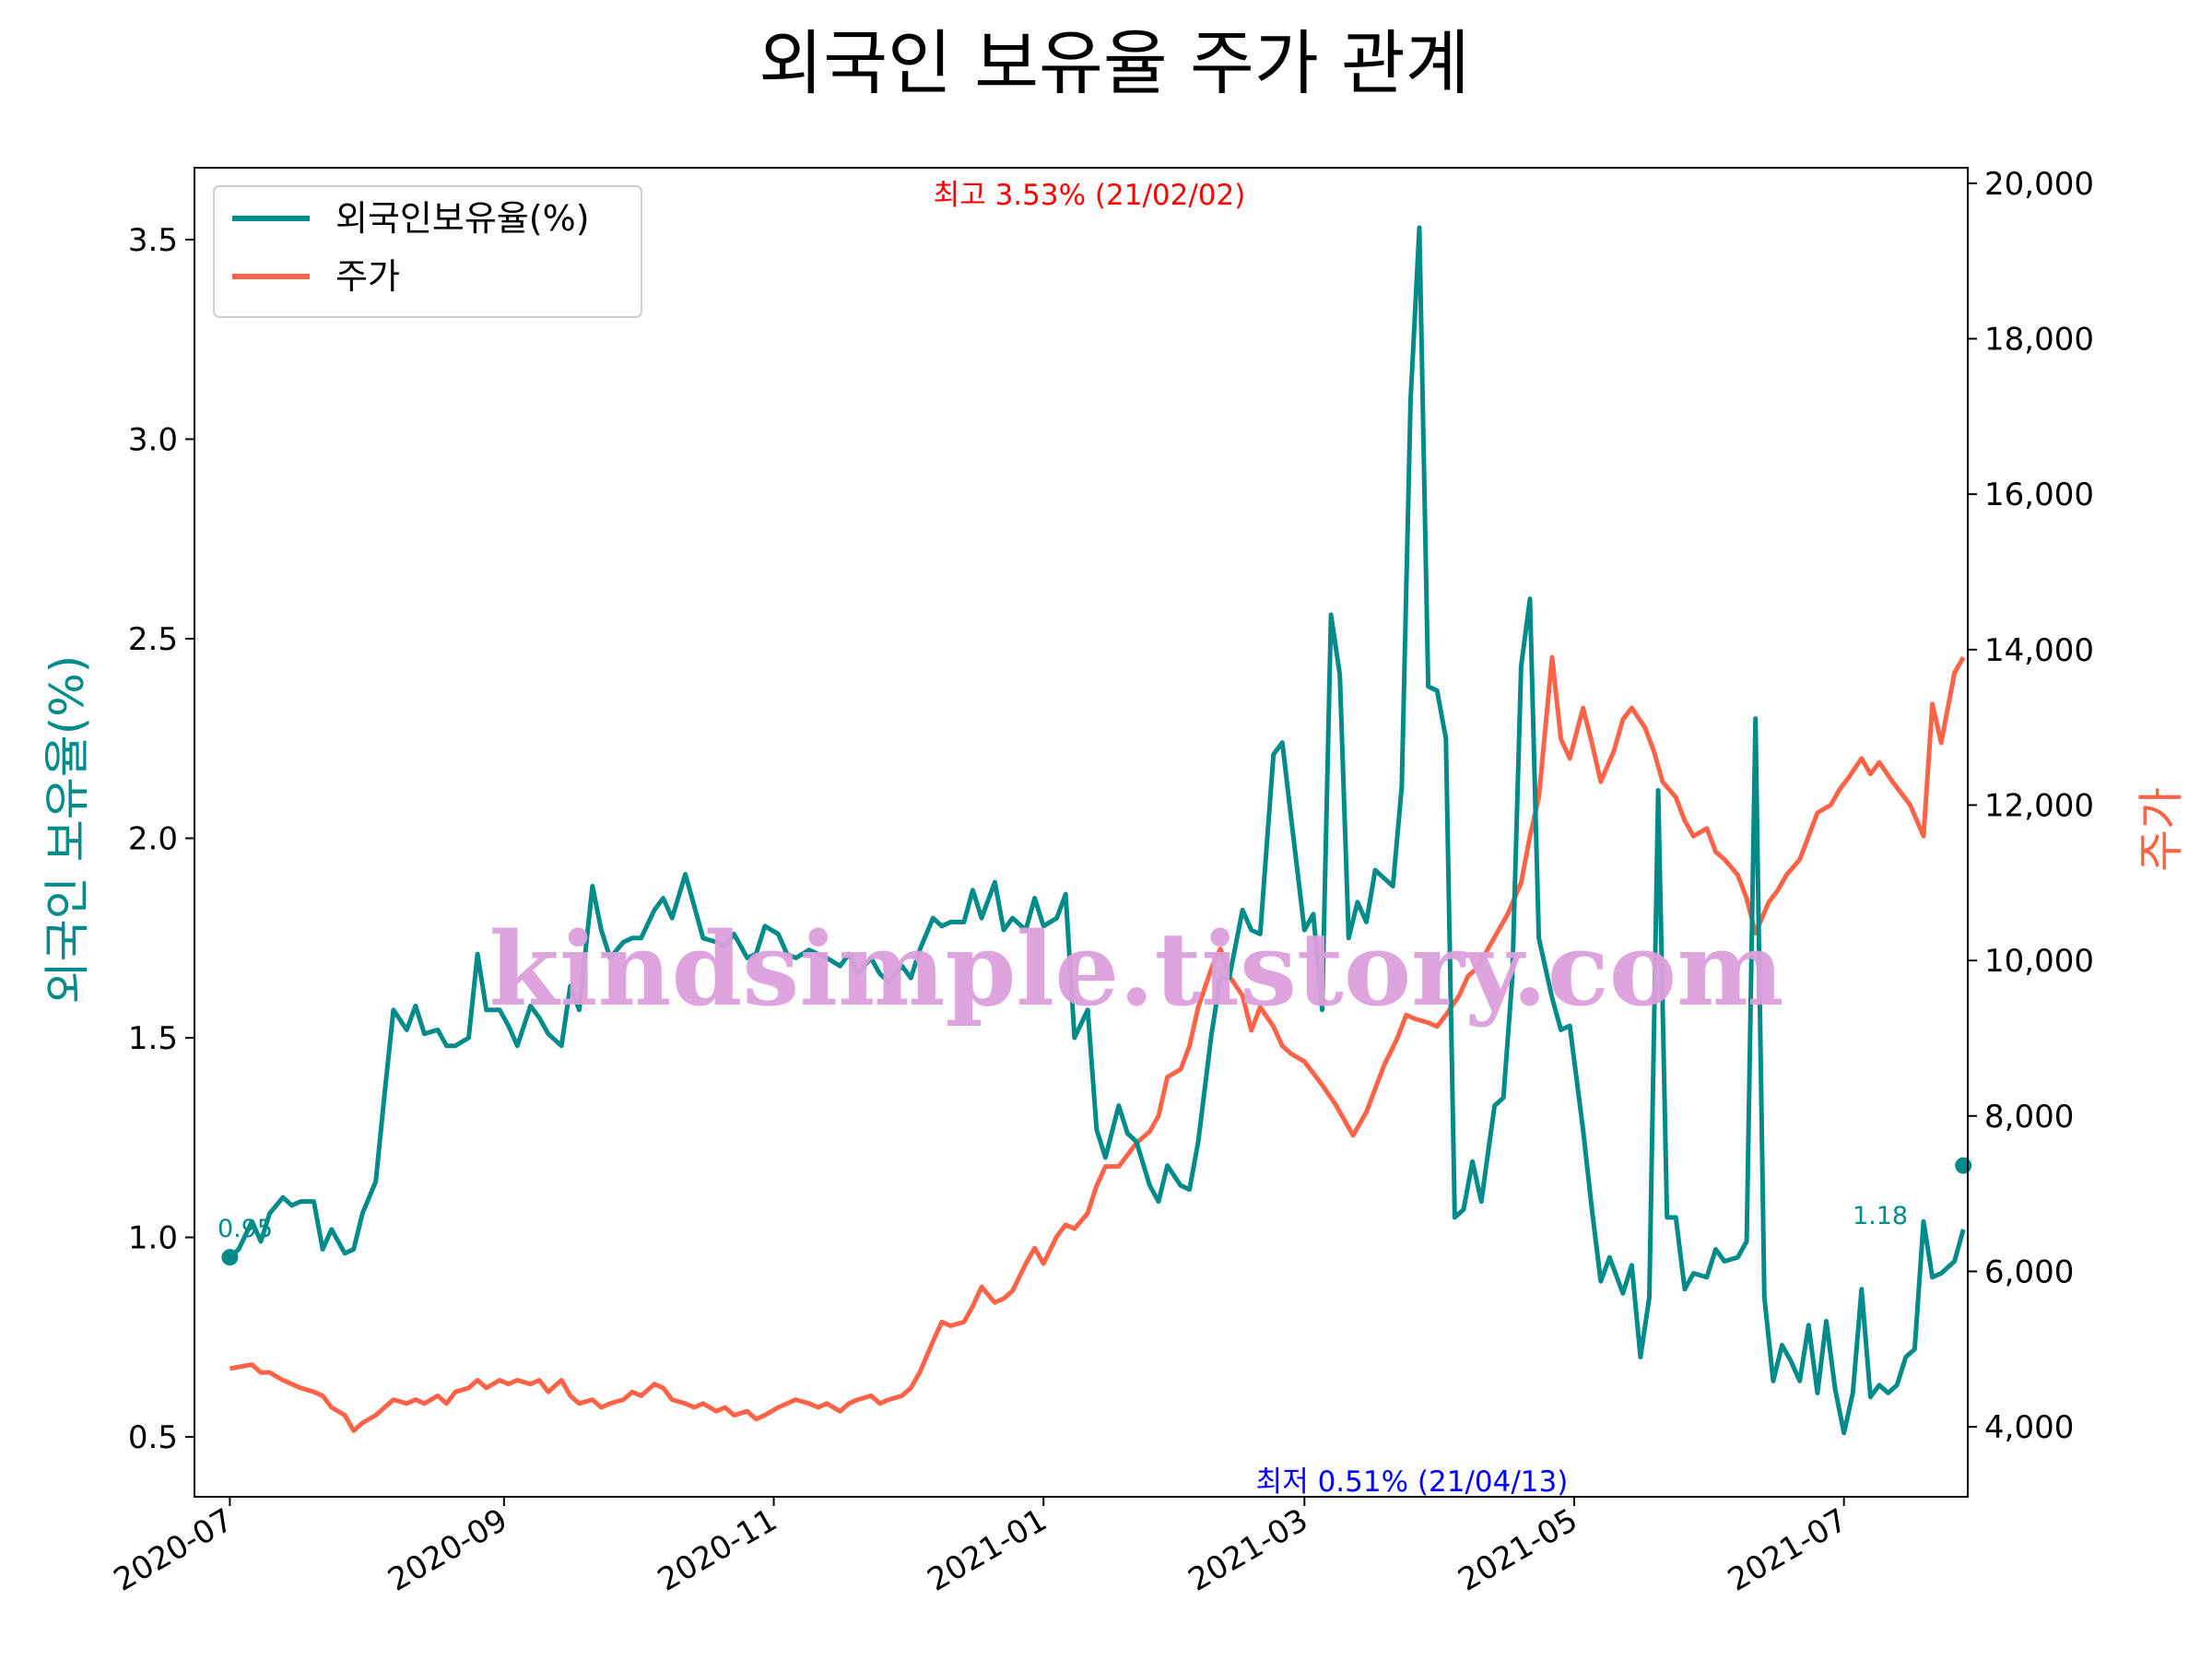 This screenshot has height=1659, width=2212. I want to click on y-right-tick-label: 18,000, so click(2039, 340).